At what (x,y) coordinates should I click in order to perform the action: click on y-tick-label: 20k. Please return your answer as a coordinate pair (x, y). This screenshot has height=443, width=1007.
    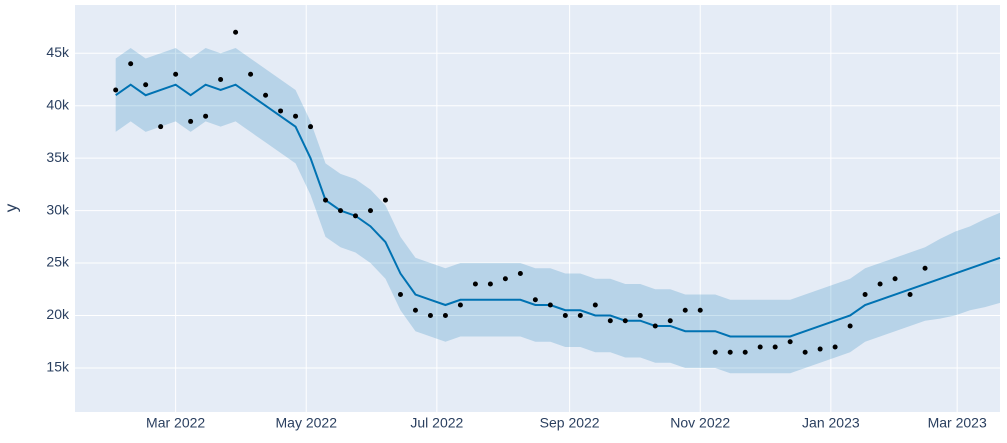
    Looking at the image, I should click on (58, 314).